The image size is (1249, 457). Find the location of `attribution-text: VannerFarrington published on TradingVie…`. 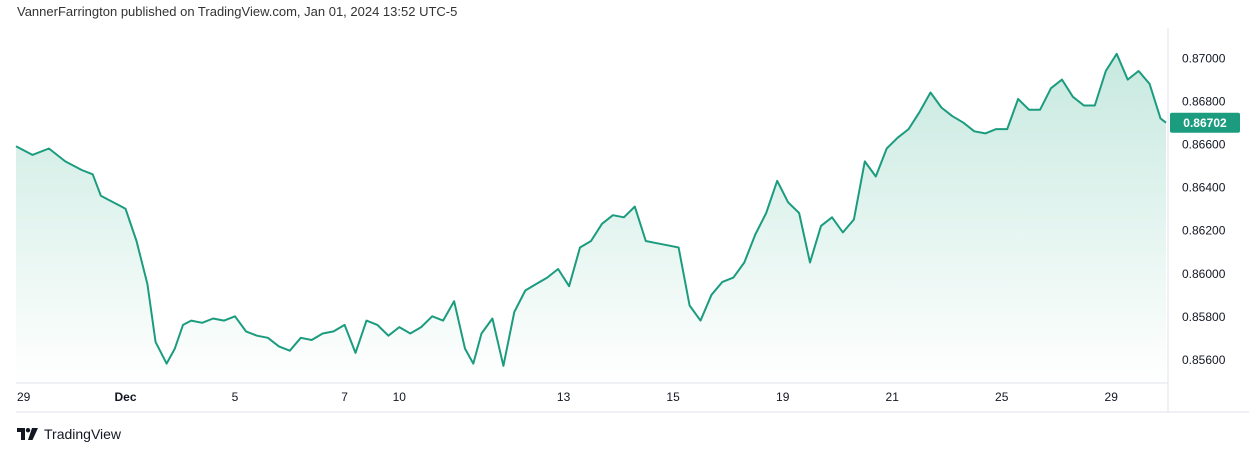

attribution-text: VannerFarrington published on TradingVie… is located at coordinates (237, 11).